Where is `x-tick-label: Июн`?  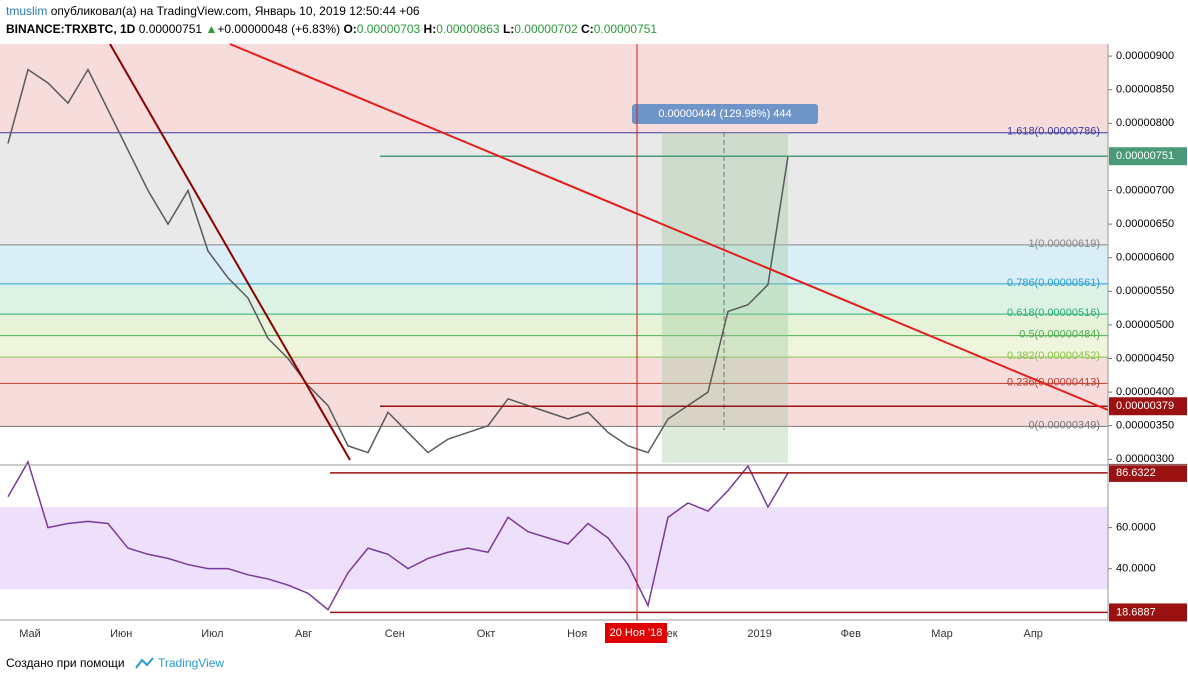 x-tick-label: Июн is located at coordinates (121, 634).